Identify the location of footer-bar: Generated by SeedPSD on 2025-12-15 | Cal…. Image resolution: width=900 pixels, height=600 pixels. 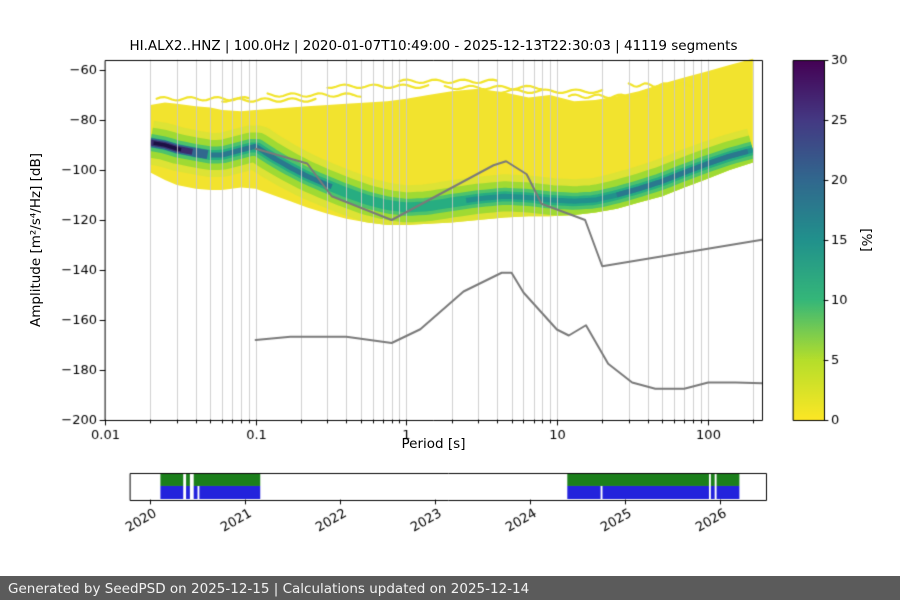
(450, 588).